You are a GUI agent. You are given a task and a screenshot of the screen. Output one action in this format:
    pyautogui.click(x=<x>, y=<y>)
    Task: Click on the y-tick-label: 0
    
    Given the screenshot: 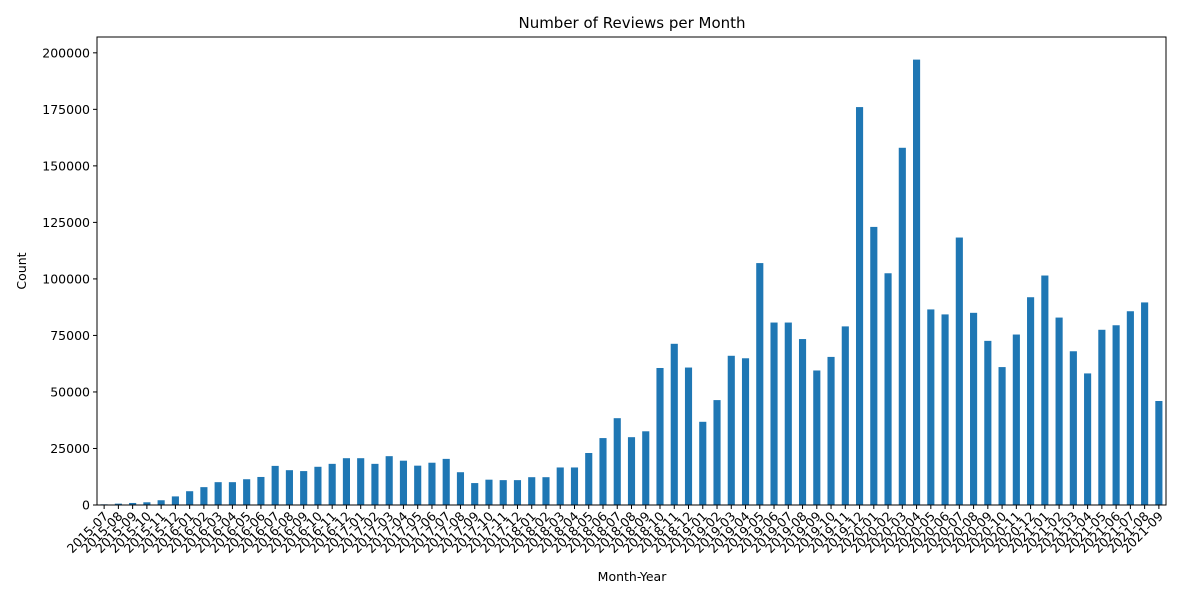 What is the action you would take?
    pyautogui.click(x=86, y=505)
    